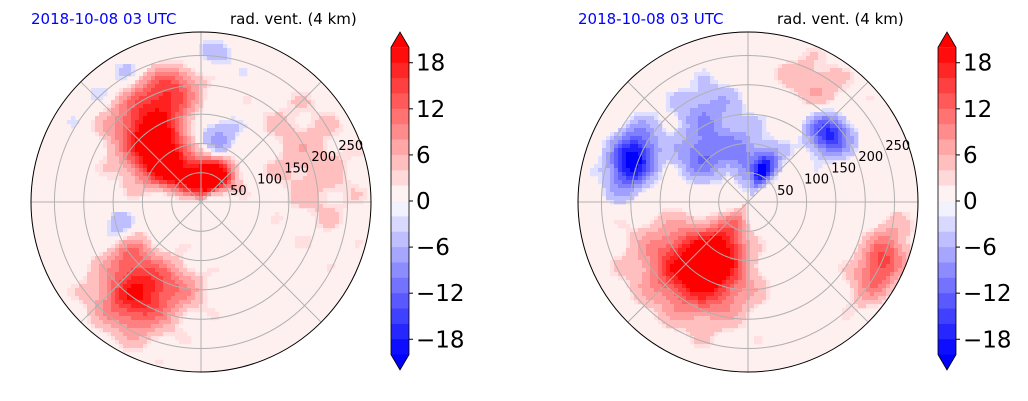 The width and height of the screenshot is (1028, 401). I want to click on colorbar-segment, so click(947, 255).